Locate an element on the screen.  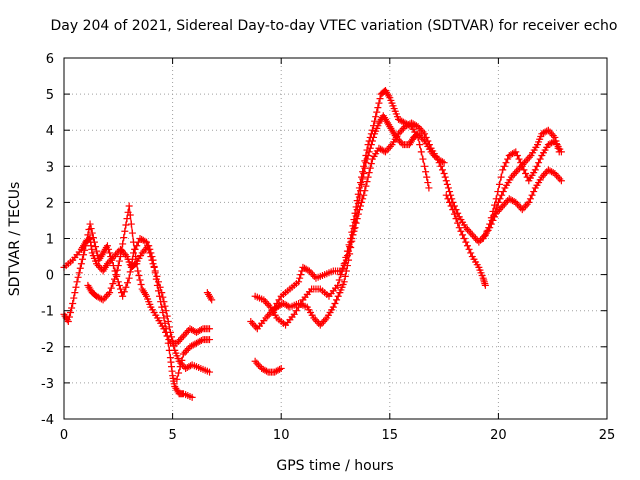
series-track-i is located at coordinates (465, 240).